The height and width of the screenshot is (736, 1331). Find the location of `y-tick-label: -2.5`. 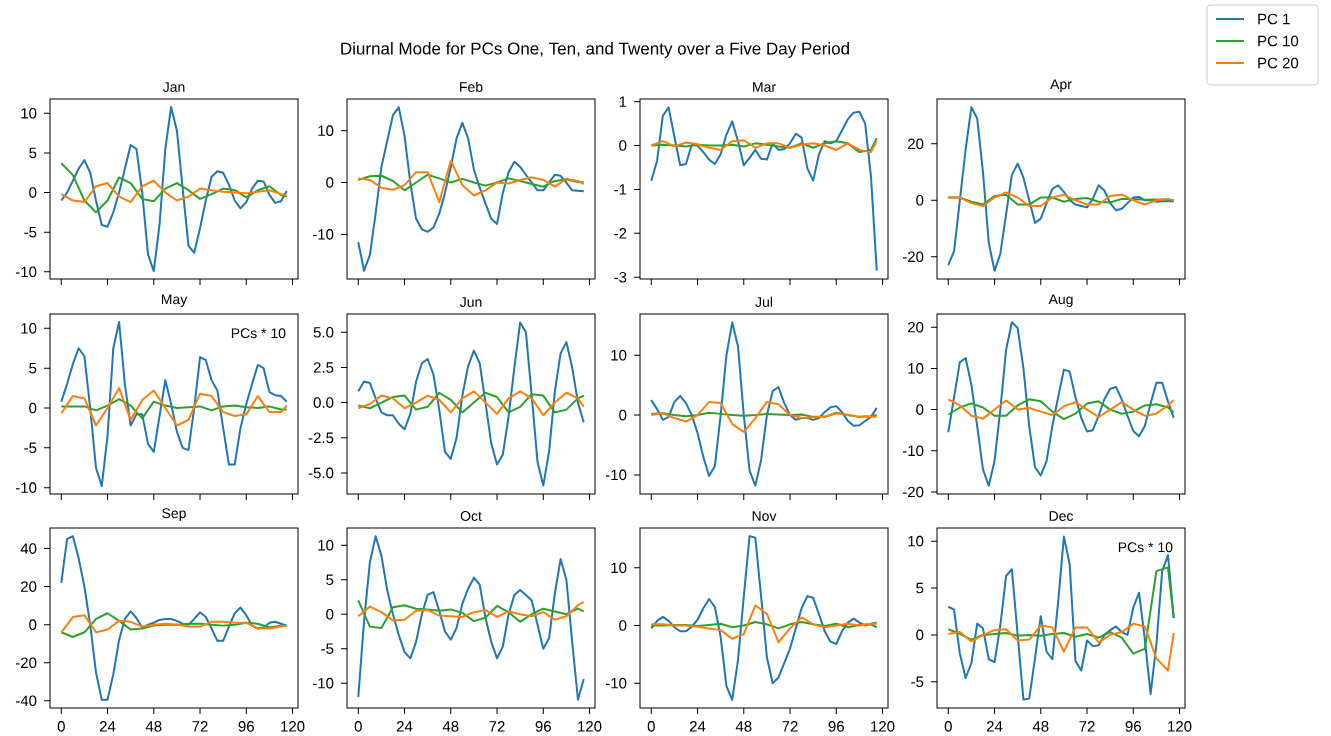

y-tick-label: -2.5 is located at coordinates (321, 438).